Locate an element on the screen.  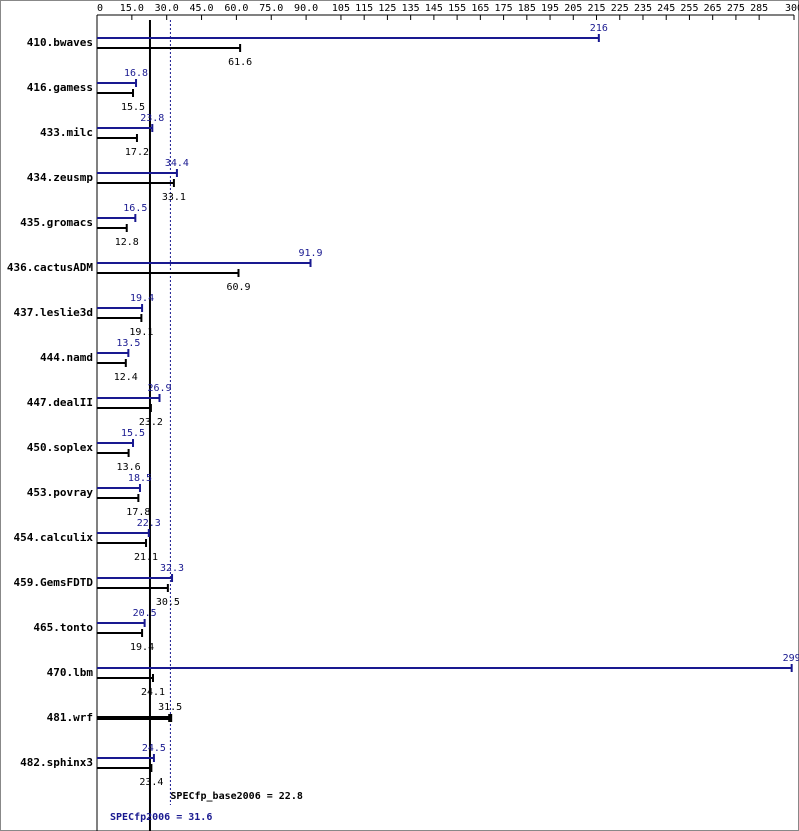
category-label: 450.soplex is located at coordinates (60, 447).